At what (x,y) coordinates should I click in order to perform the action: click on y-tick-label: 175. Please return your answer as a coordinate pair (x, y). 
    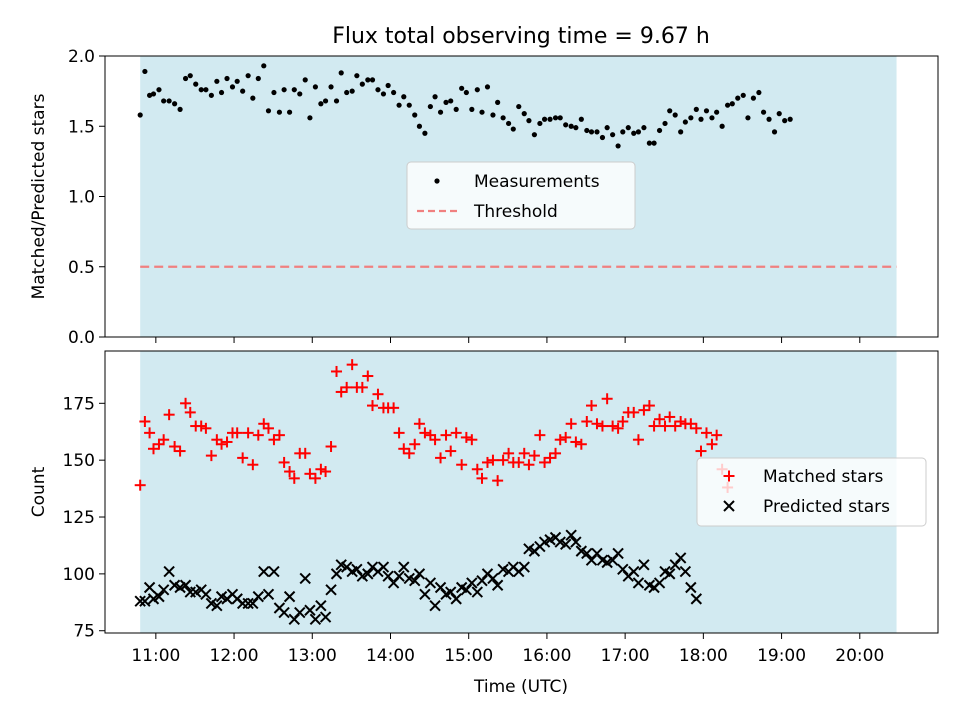
    Looking at the image, I should click on (79, 404).